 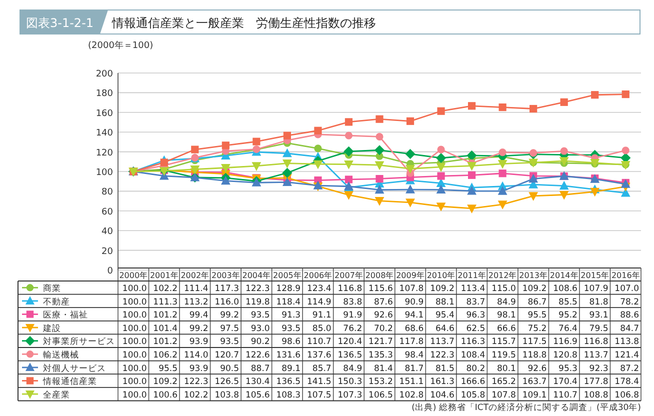 I want to click on data-label: 130.4, so click(x=257, y=382).